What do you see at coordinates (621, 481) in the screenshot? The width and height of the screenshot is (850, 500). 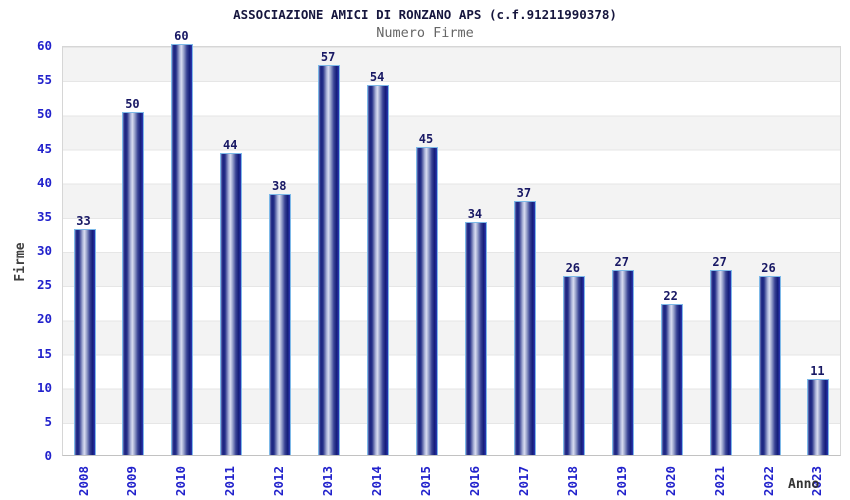 I see `x-axis-tick: 2019` at bounding box center [621, 481].